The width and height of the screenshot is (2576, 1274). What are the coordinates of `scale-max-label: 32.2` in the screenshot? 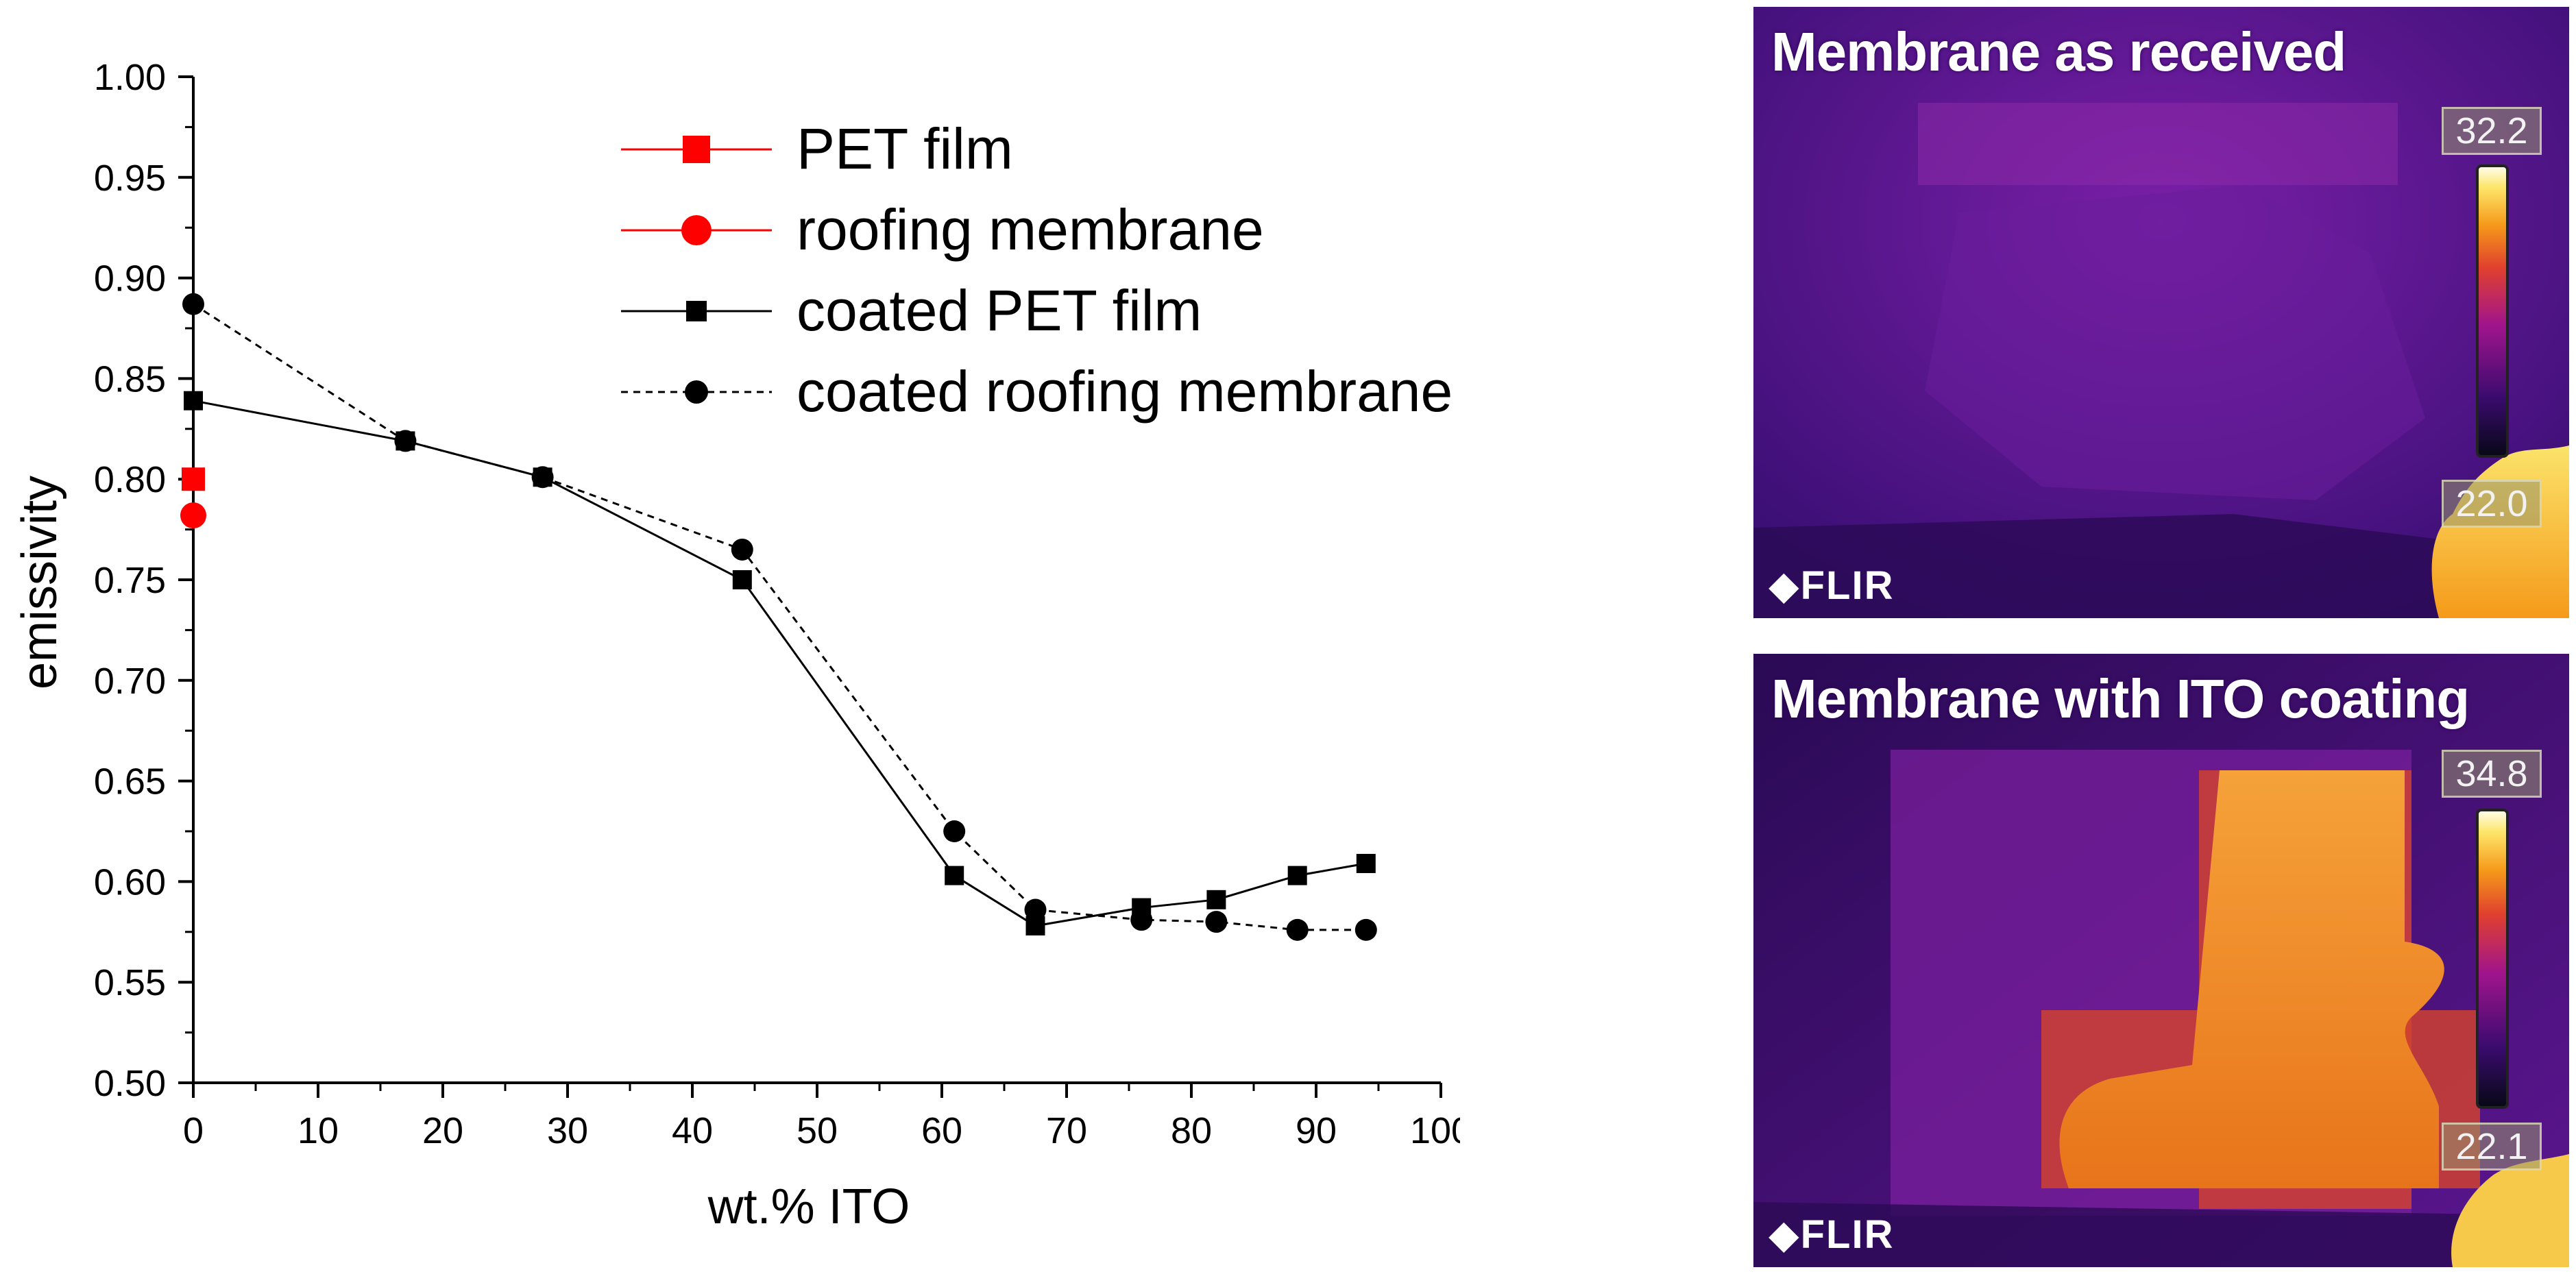 It's located at (2492, 131).